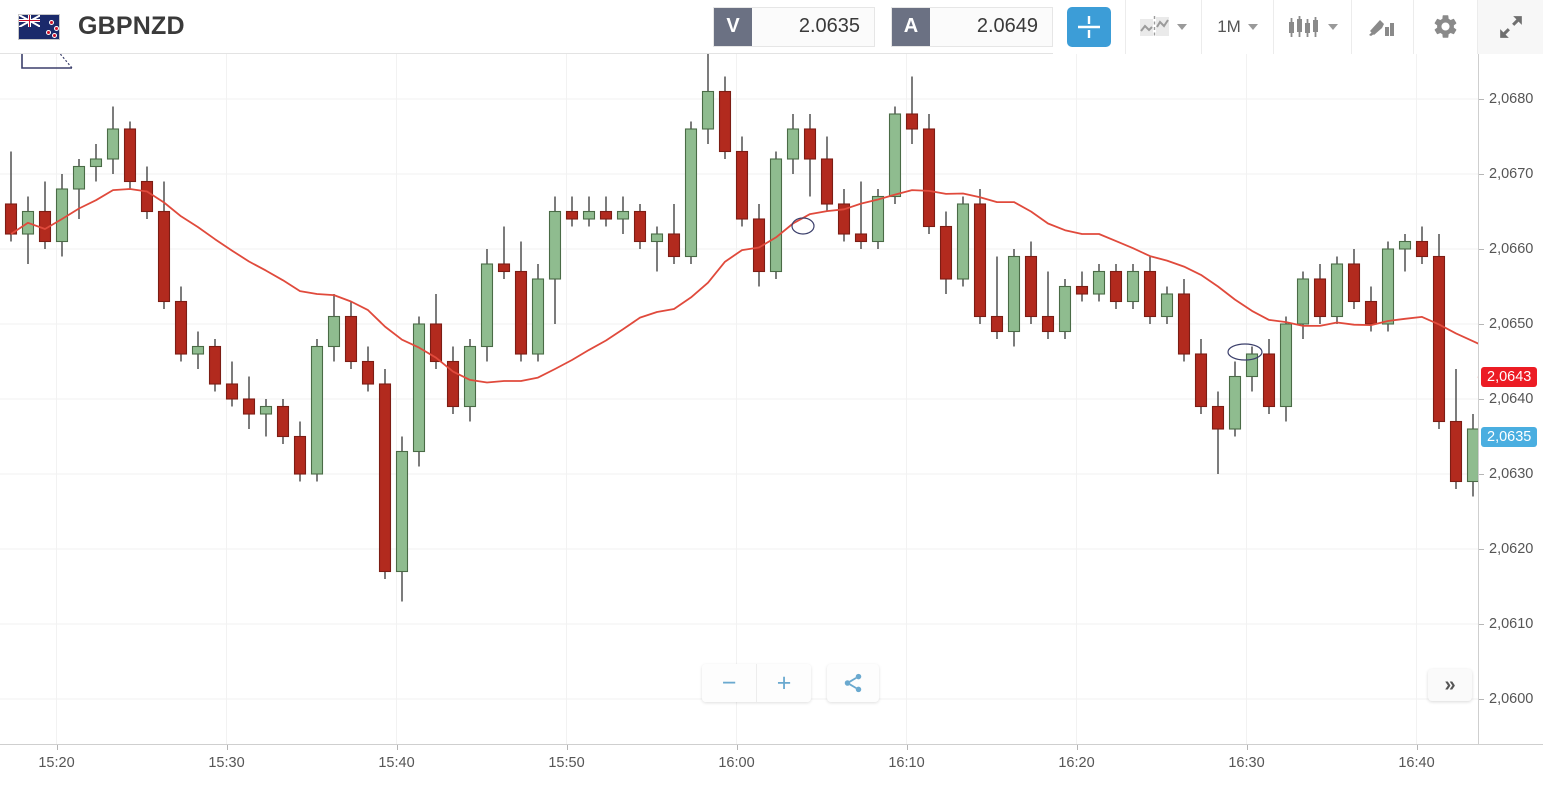 The width and height of the screenshot is (1543, 785). I want to click on ask-tag-label: A, so click(911, 26).